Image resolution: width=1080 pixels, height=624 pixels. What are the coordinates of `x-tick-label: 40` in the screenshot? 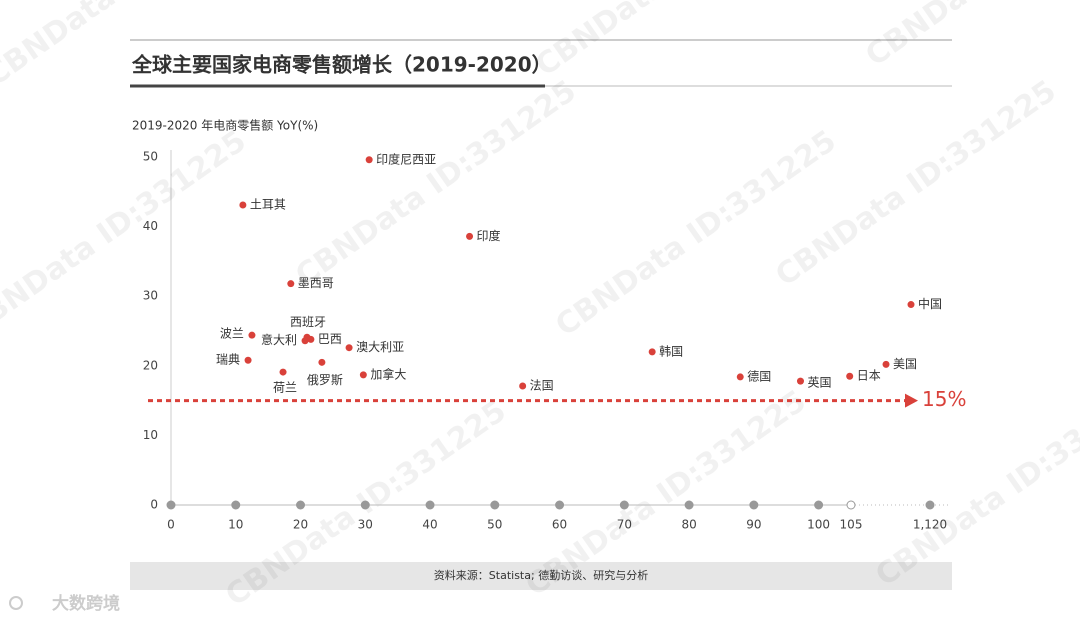 It's located at (429, 525).